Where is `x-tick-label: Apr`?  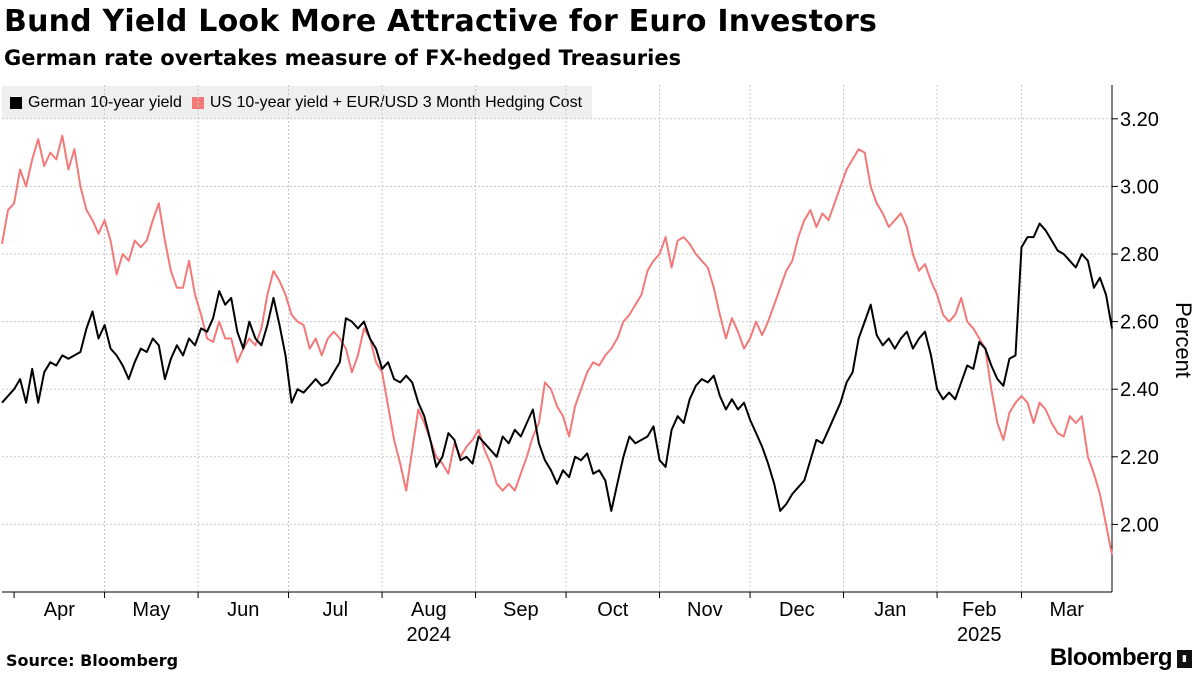 x-tick-label: Apr is located at coordinates (59, 610).